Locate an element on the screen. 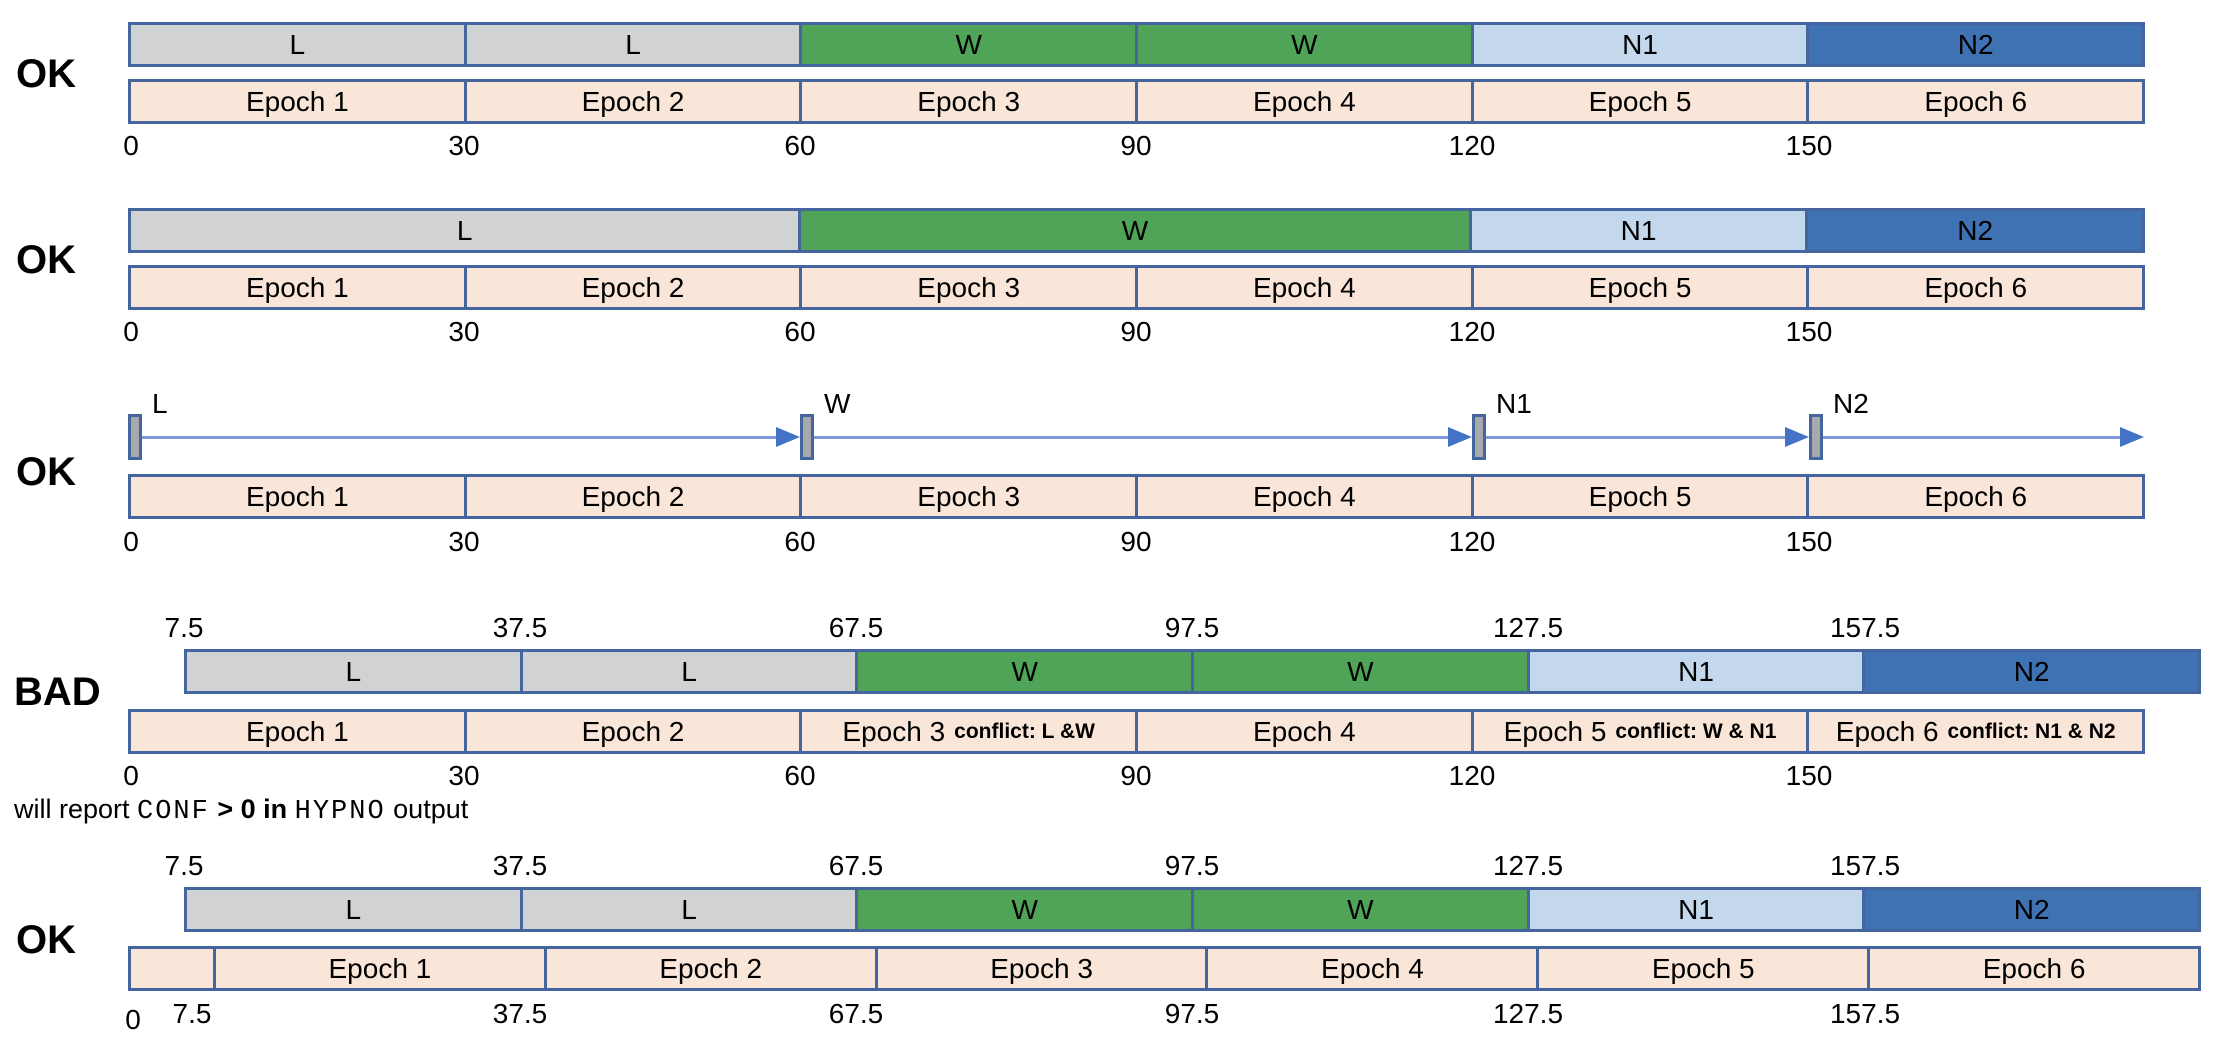  stage-bar: L W N1 N2 is located at coordinates (1136, 230).